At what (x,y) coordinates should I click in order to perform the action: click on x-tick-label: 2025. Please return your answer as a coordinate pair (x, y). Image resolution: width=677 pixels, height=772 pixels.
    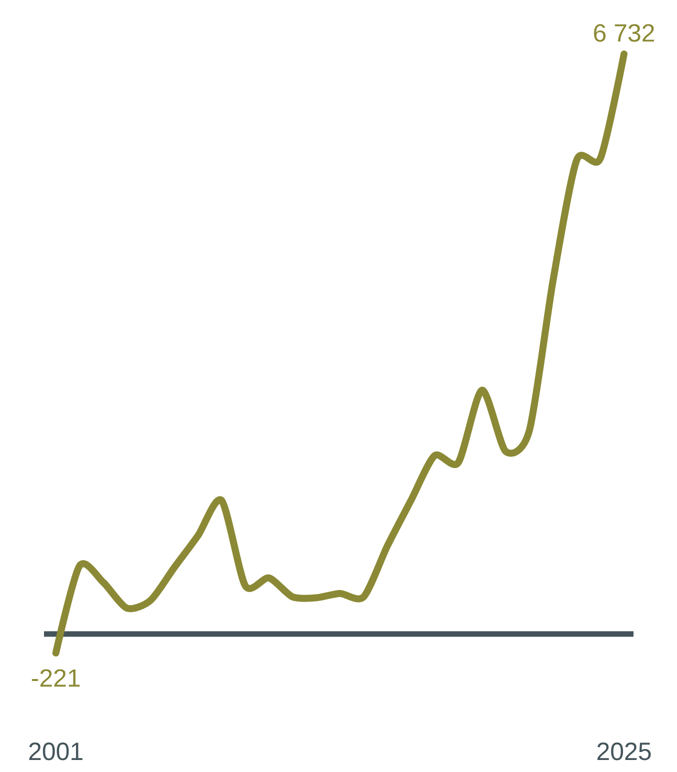
    Looking at the image, I should click on (624, 751).